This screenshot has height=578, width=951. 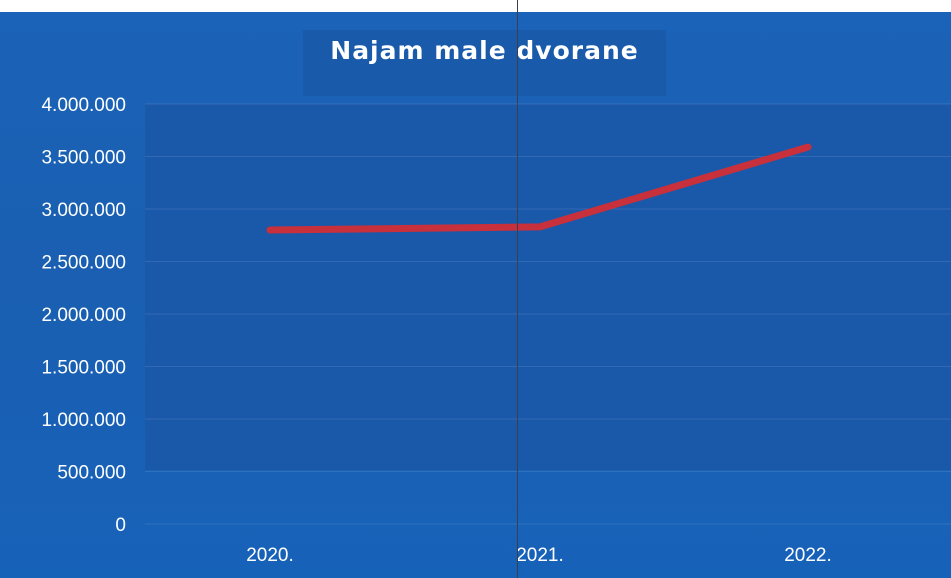 I want to click on chart-title: Najam male dvorane, so click(x=484, y=50).